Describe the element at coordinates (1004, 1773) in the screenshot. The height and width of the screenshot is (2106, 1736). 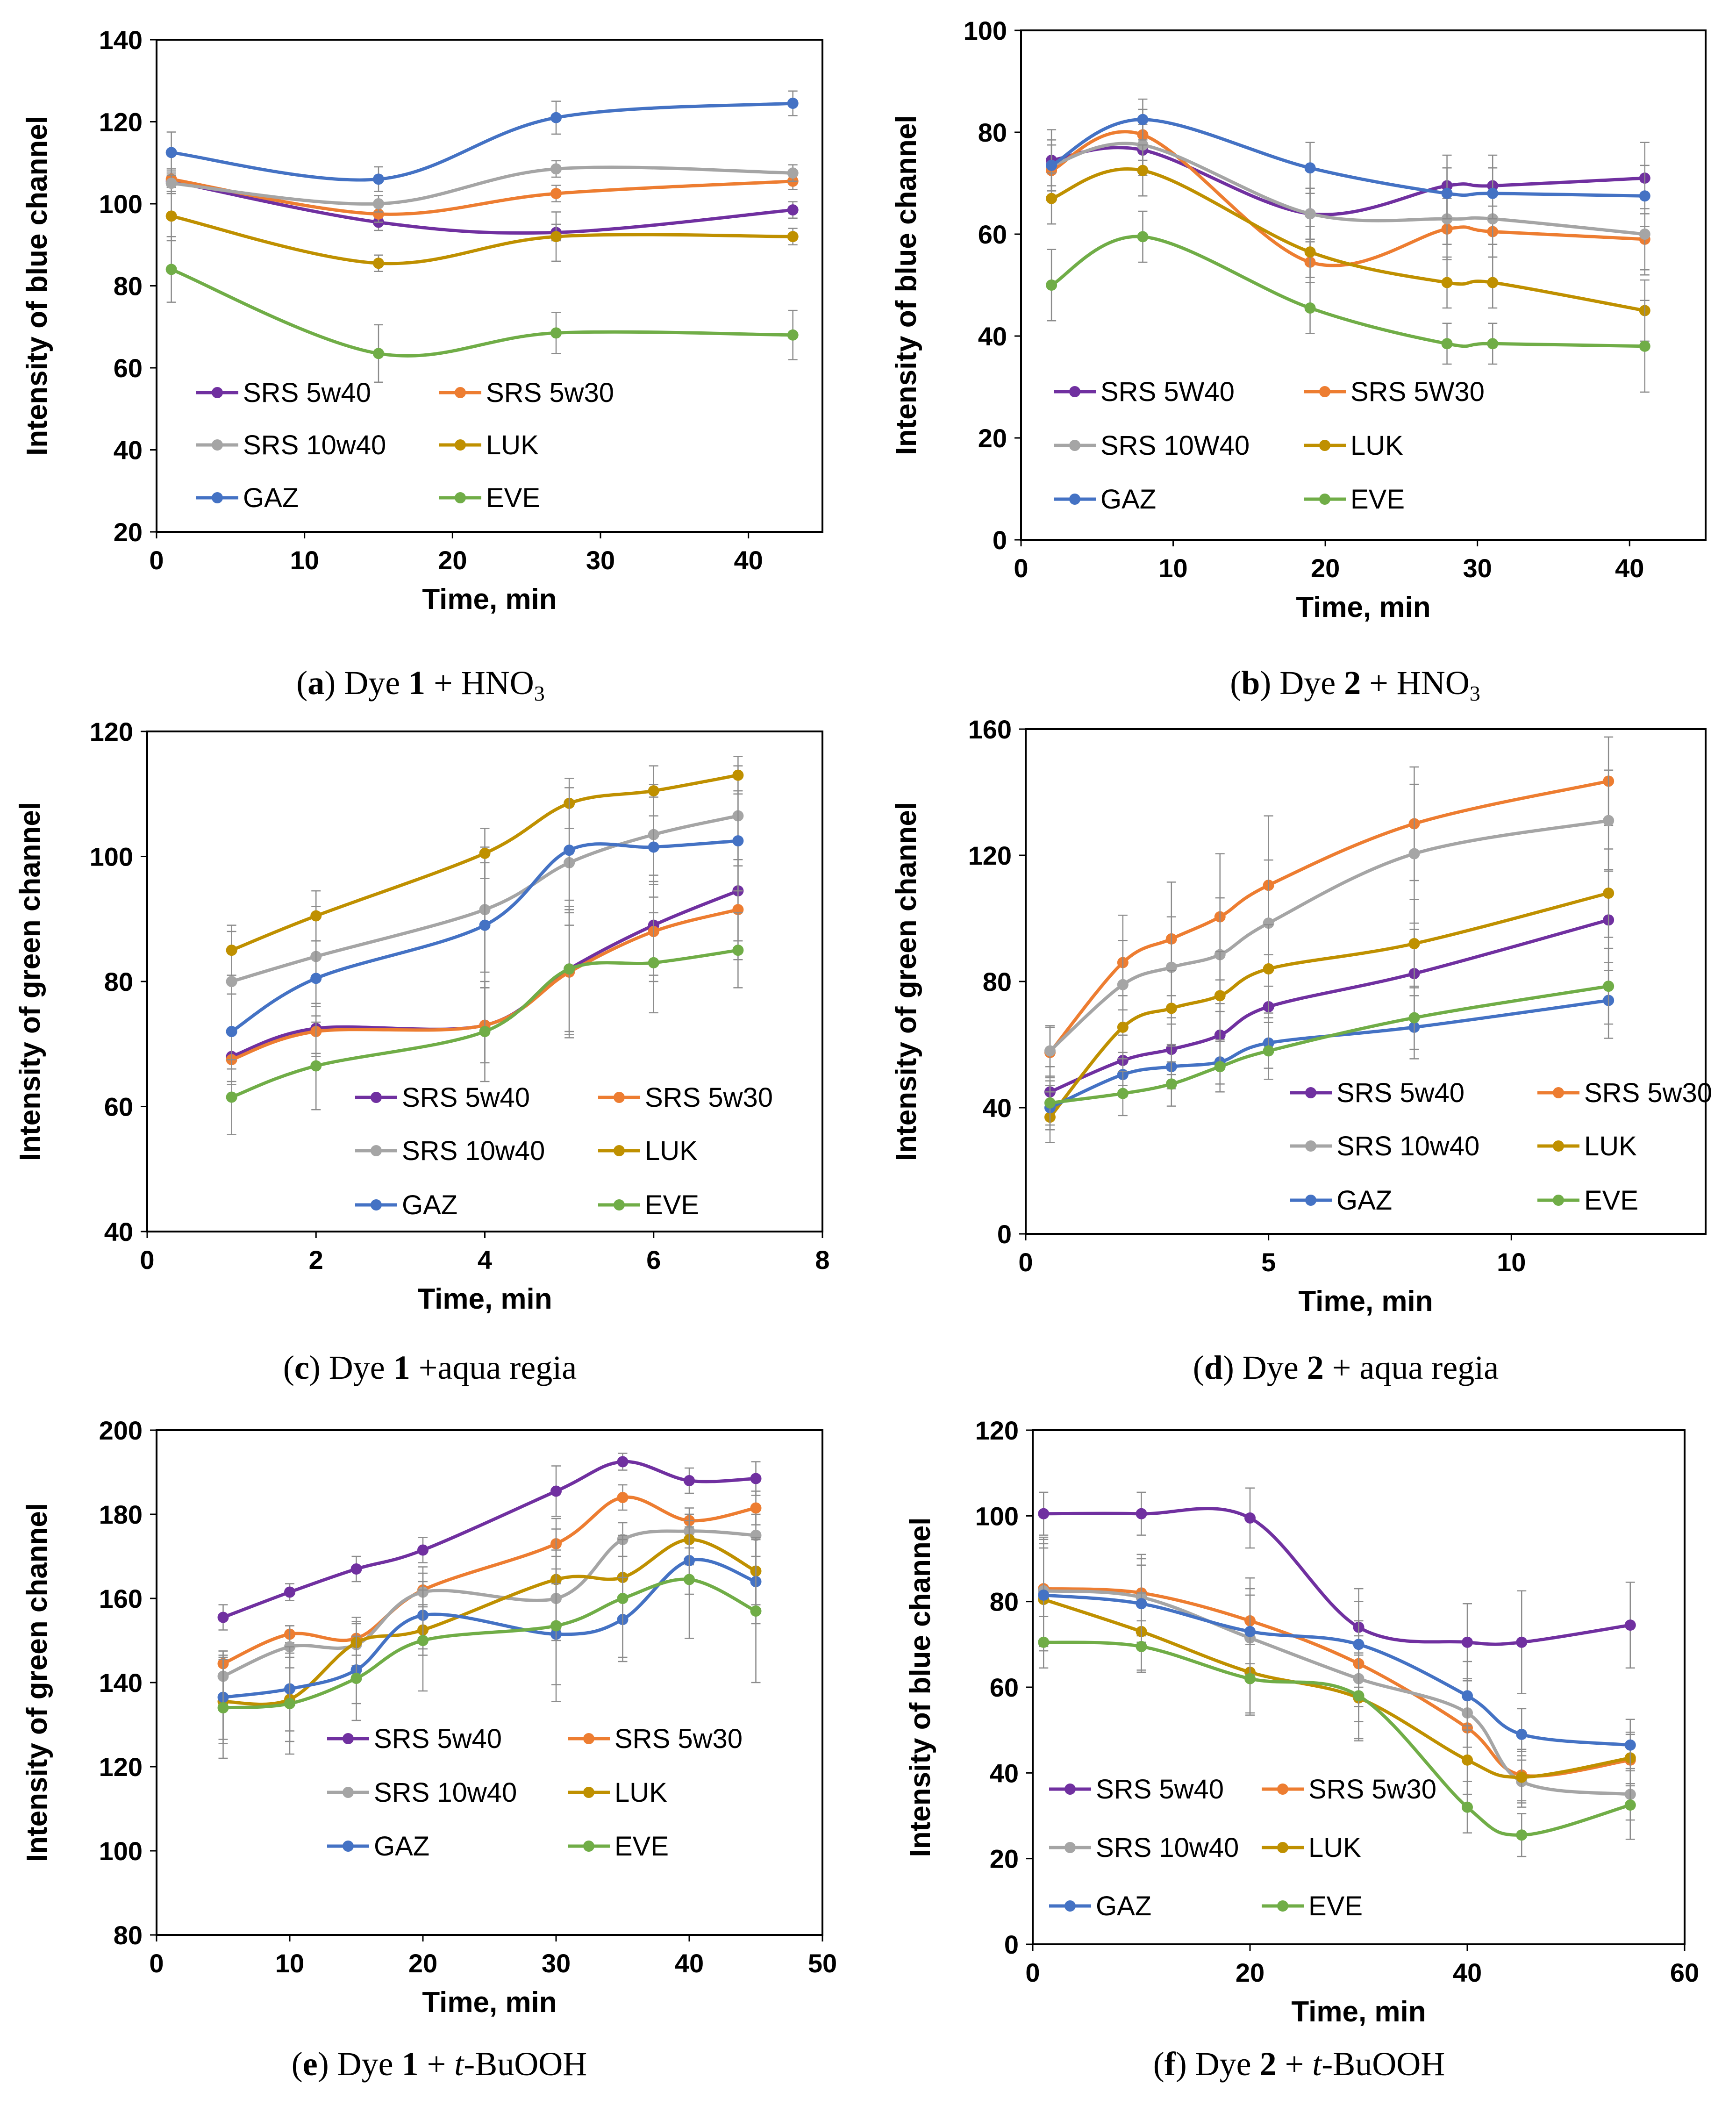
I see `y-tick-label: 40` at that location.